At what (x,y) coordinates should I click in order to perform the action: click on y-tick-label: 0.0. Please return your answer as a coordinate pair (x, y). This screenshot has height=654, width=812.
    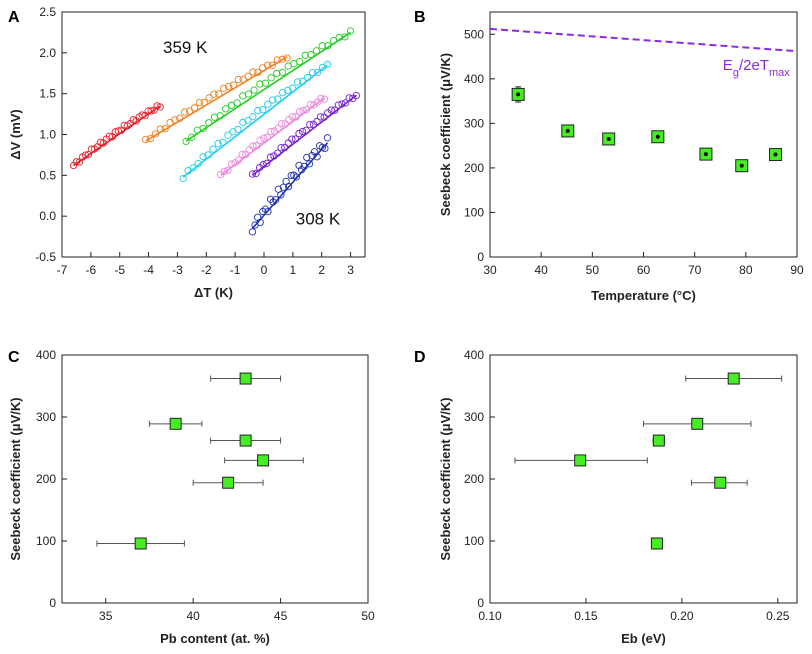
    Looking at the image, I should click on (47, 216).